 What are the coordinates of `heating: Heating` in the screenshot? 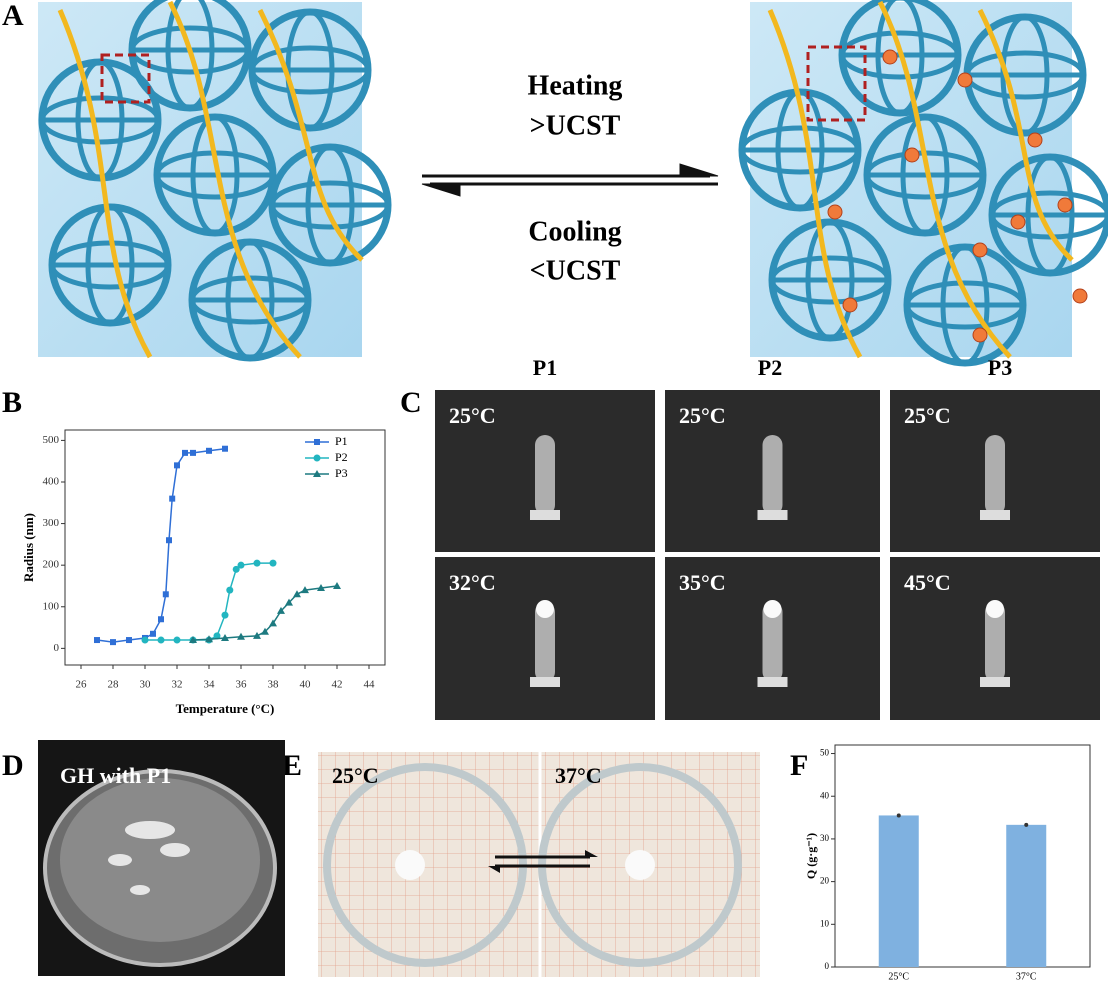 It's located at (575, 85).